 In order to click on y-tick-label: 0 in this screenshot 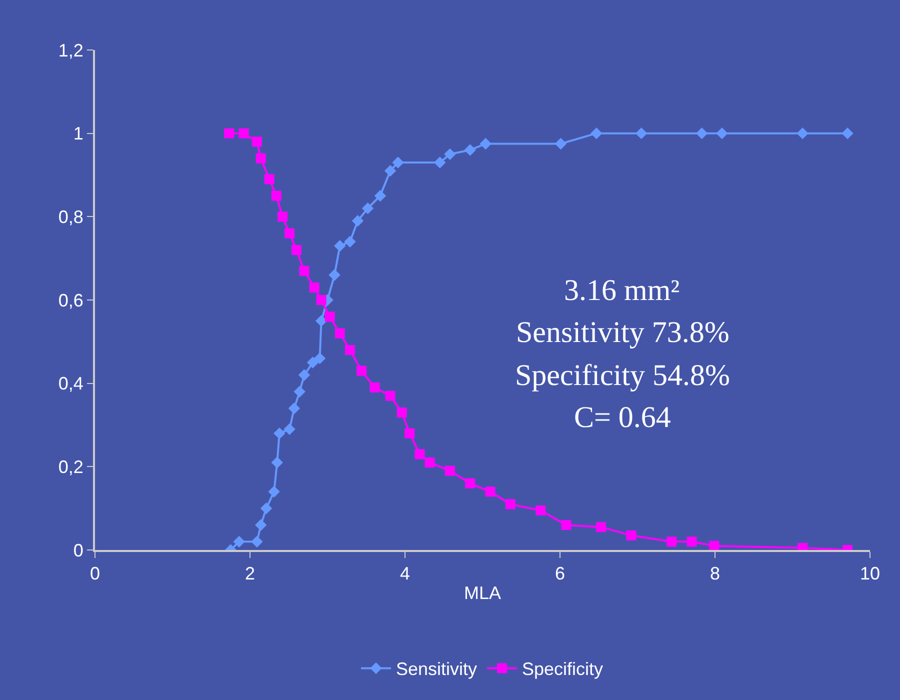, I will do `click(78, 550)`.